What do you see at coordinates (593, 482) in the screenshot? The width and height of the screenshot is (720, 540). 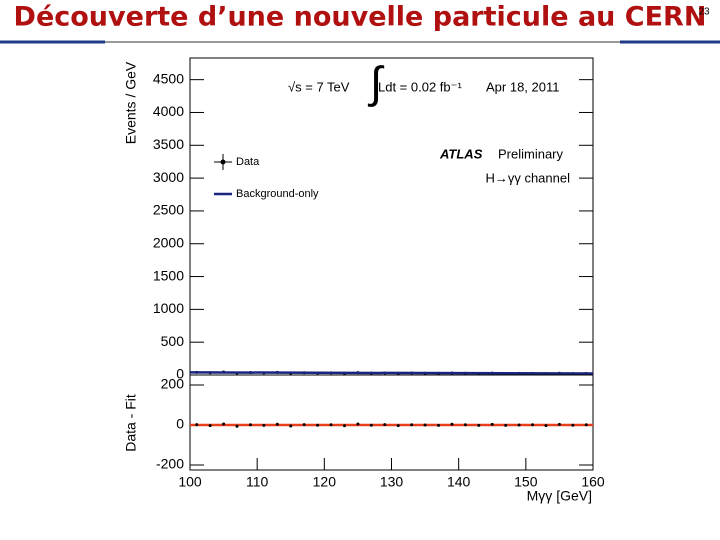 I see `x-tick-label: 160` at bounding box center [593, 482].